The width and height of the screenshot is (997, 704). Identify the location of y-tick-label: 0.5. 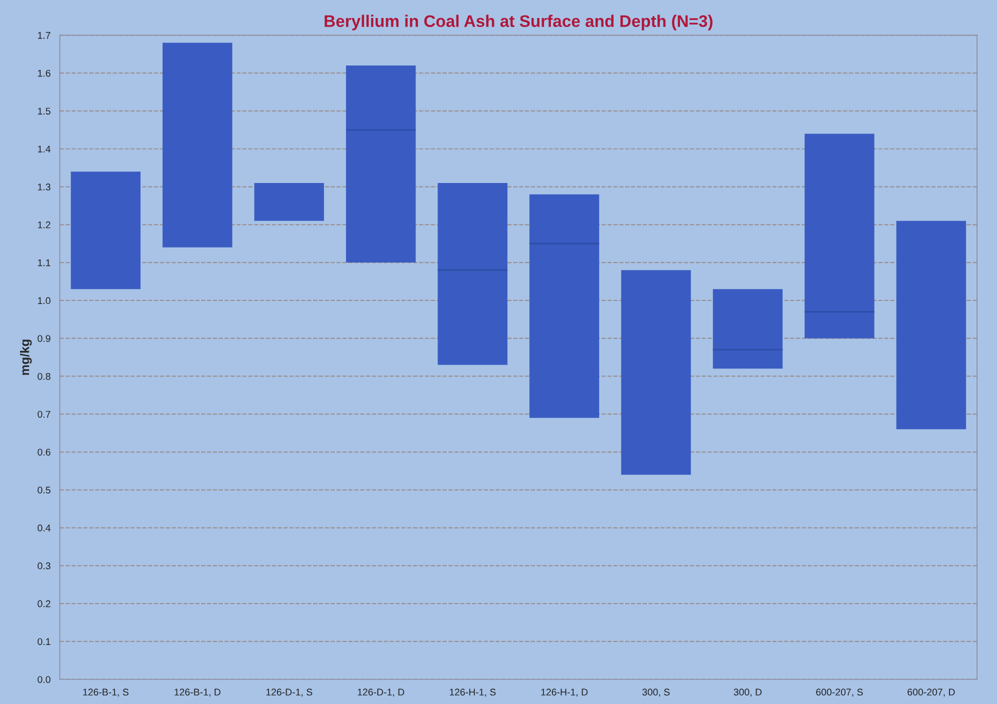
(44, 490).